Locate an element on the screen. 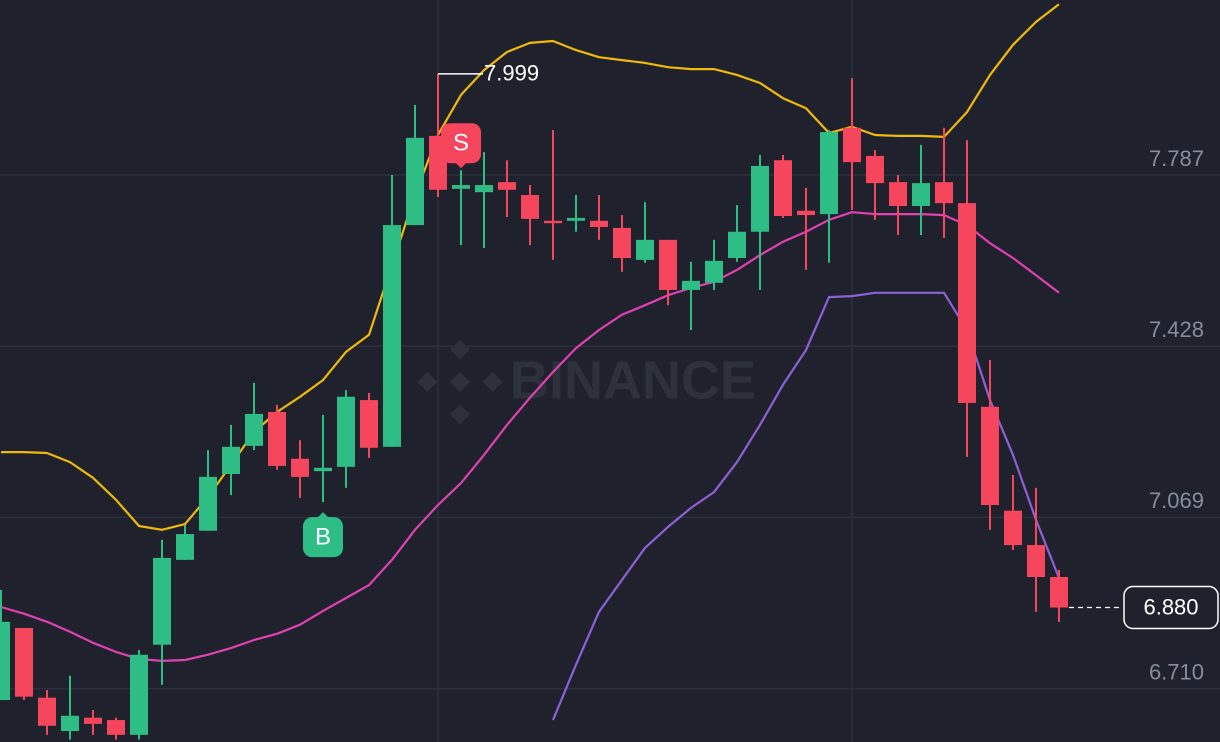 Image resolution: width=1220 pixels, height=742 pixels. signal-label: S is located at coordinates (461, 143).